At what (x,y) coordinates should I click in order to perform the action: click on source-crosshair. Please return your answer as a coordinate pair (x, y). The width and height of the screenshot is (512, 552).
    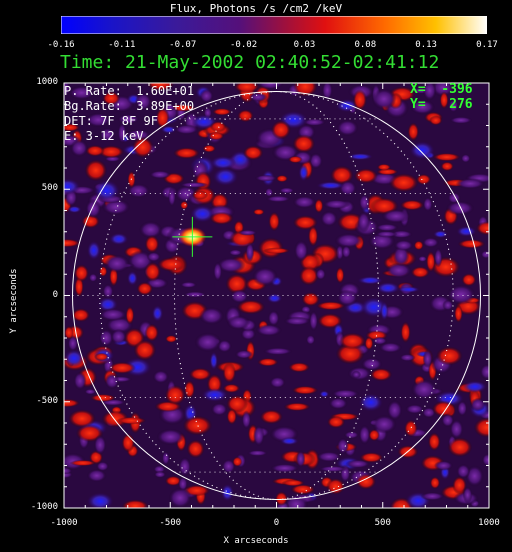
    Looking at the image, I should click on (192, 236).